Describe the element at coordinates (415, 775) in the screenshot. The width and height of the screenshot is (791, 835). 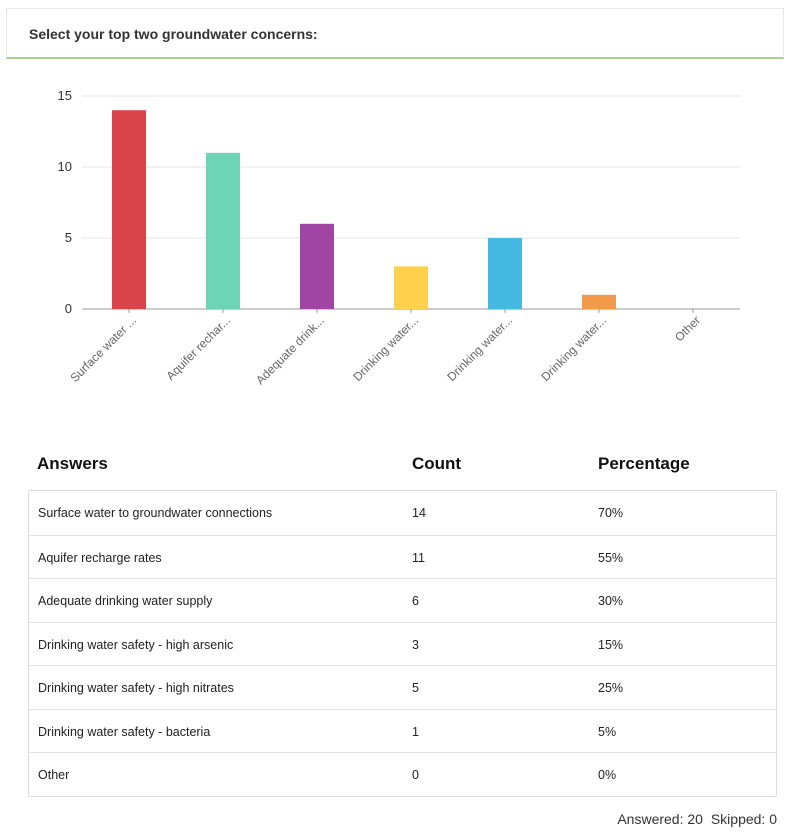
I see `count-cell: 0` at that location.